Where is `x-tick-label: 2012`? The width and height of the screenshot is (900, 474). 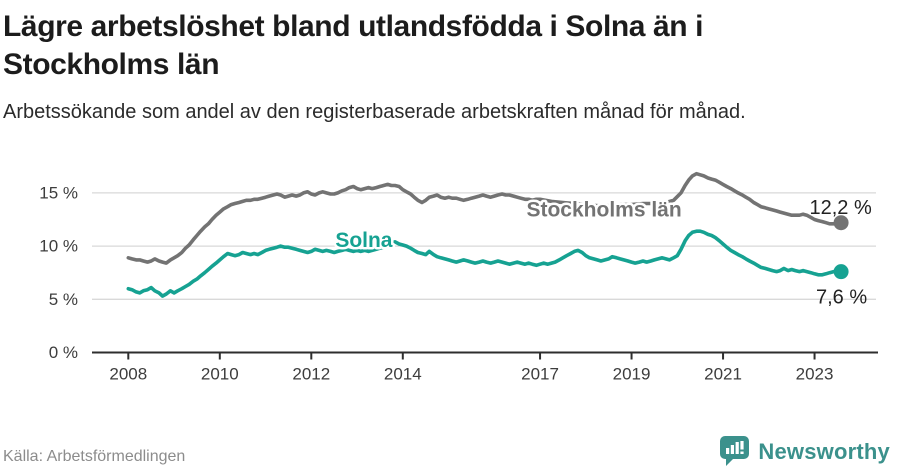
x-tick-label: 2012 is located at coordinates (311, 374).